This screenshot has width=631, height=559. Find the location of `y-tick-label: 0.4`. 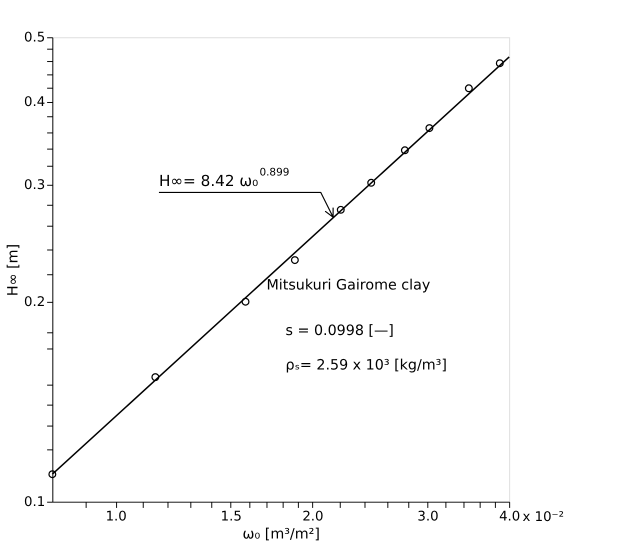

y-tick-label: 0.4 is located at coordinates (35, 102).